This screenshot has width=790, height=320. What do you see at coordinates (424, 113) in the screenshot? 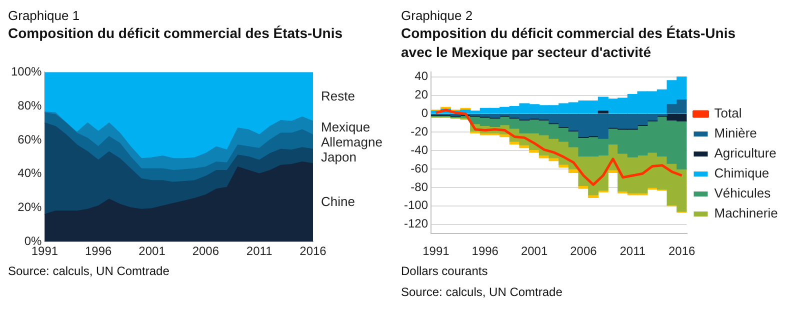
I see `y-tick-label: 0` at bounding box center [424, 113].